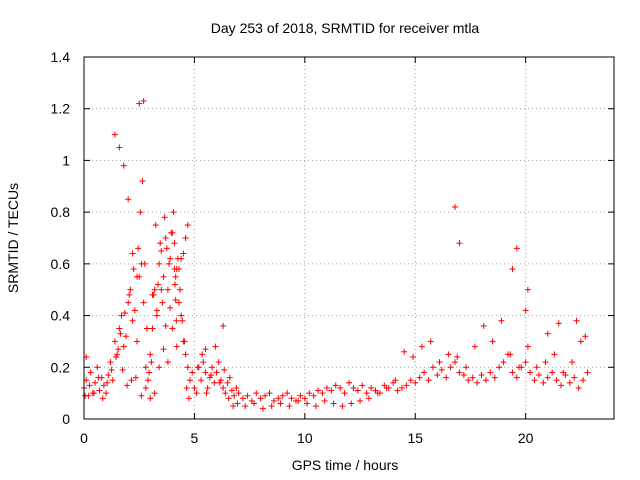  I want to click on x-tick-label: 5, so click(195, 438).